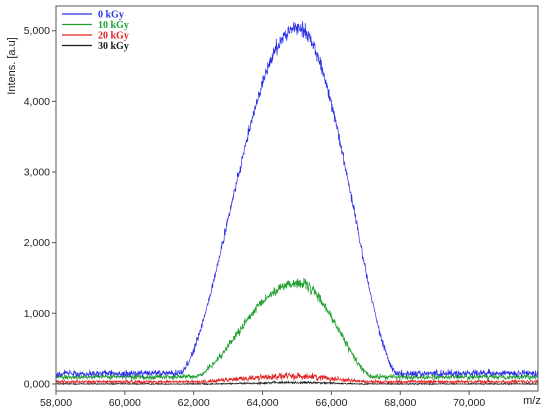 The width and height of the screenshot is (550, 412). I want to click on x-tick-label: 66,000, so click(331, 403).